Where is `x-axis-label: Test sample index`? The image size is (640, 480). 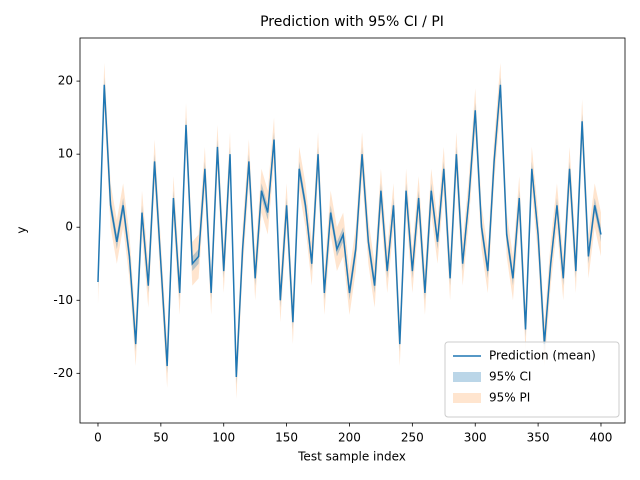
x-axis-label: Test sample index is located at coordinates (351, 457).